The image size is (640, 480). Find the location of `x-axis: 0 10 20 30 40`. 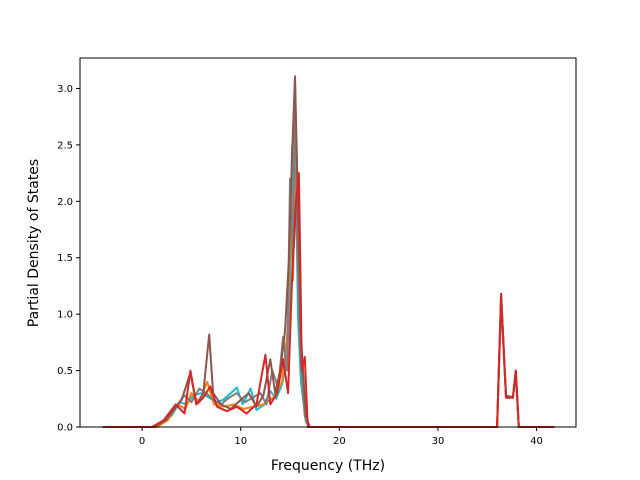

x-axis: 0 10 20 30 40 is located at coordinates (341, 437).